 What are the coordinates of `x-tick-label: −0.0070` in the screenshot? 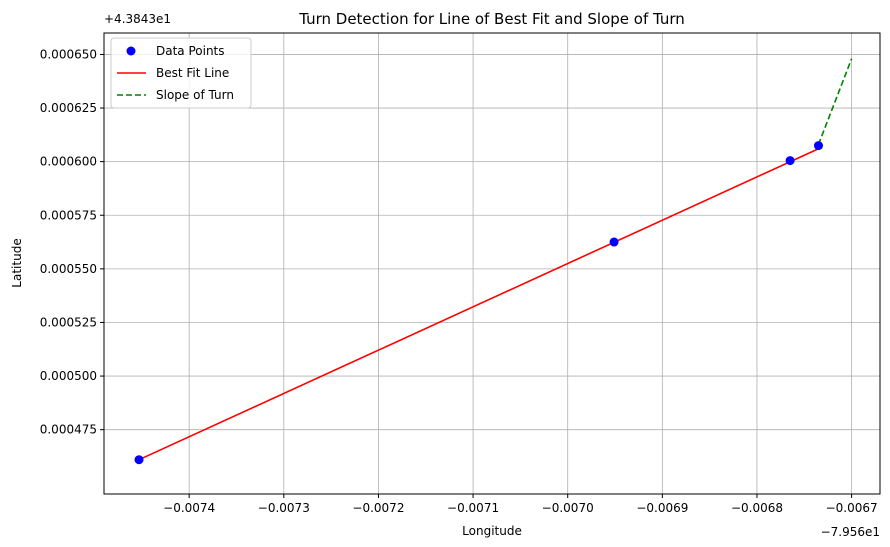 It's located at (568, 508).